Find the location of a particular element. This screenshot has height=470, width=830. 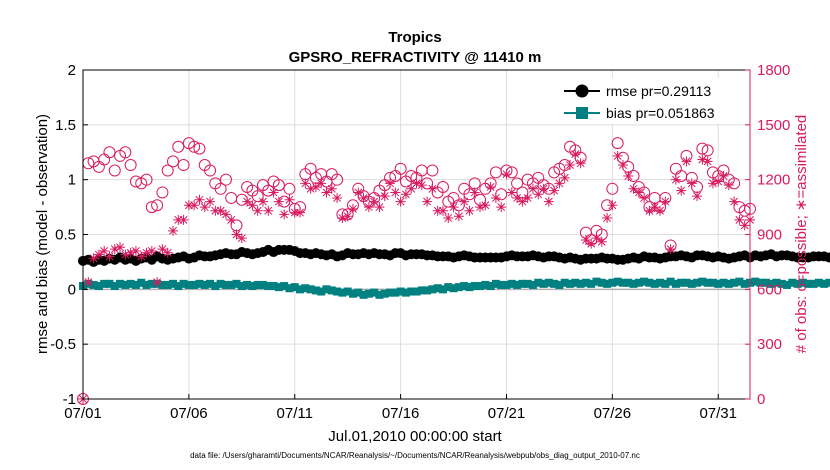

x-tick-label: 07/11 is located at coordinates (295, 413).